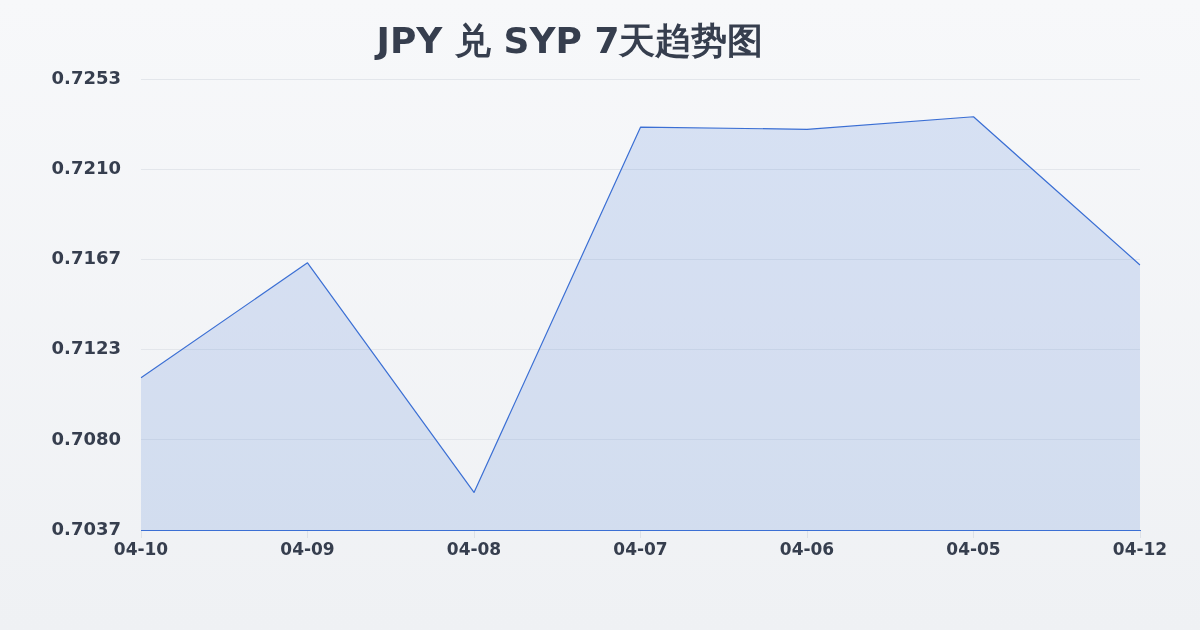 The width and height of the screenshot is (1200, 630). Describe the element at coordinates (86, 77) in the screenshot. I see `y-tick-label: 0.7253` at that location.